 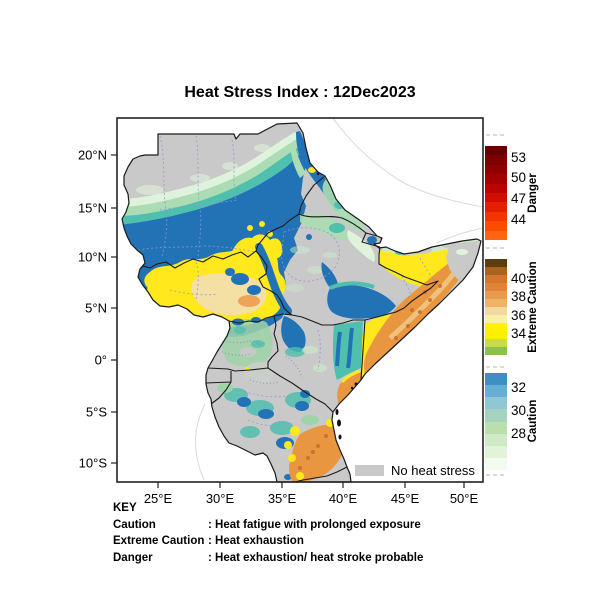 What do you see at coordinates (519, 198) in the screenshot?
I see `colorbar-tick: 47` at bounding box center [519, 198].